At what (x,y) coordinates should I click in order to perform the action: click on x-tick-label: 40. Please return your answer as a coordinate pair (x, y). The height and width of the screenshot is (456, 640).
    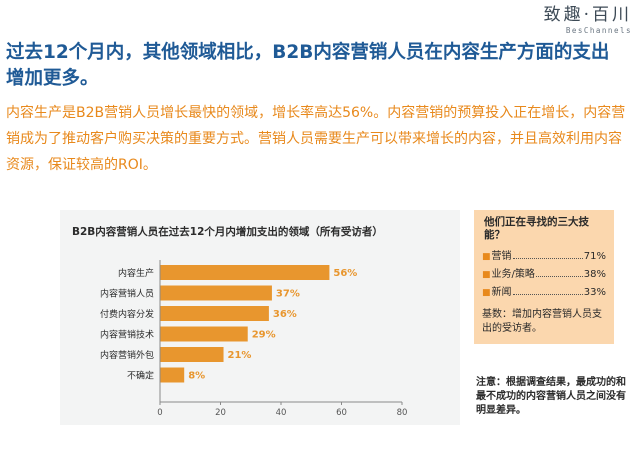
    Looking at the image, I should click on (281, 413).